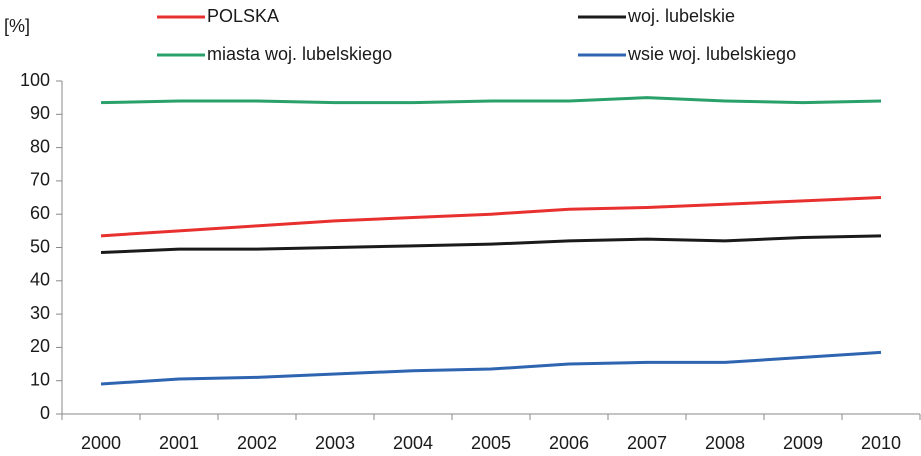  Describe the element at coordinates (40, 280) in the screenshot. I see `y-tick-label: 40` at that location.